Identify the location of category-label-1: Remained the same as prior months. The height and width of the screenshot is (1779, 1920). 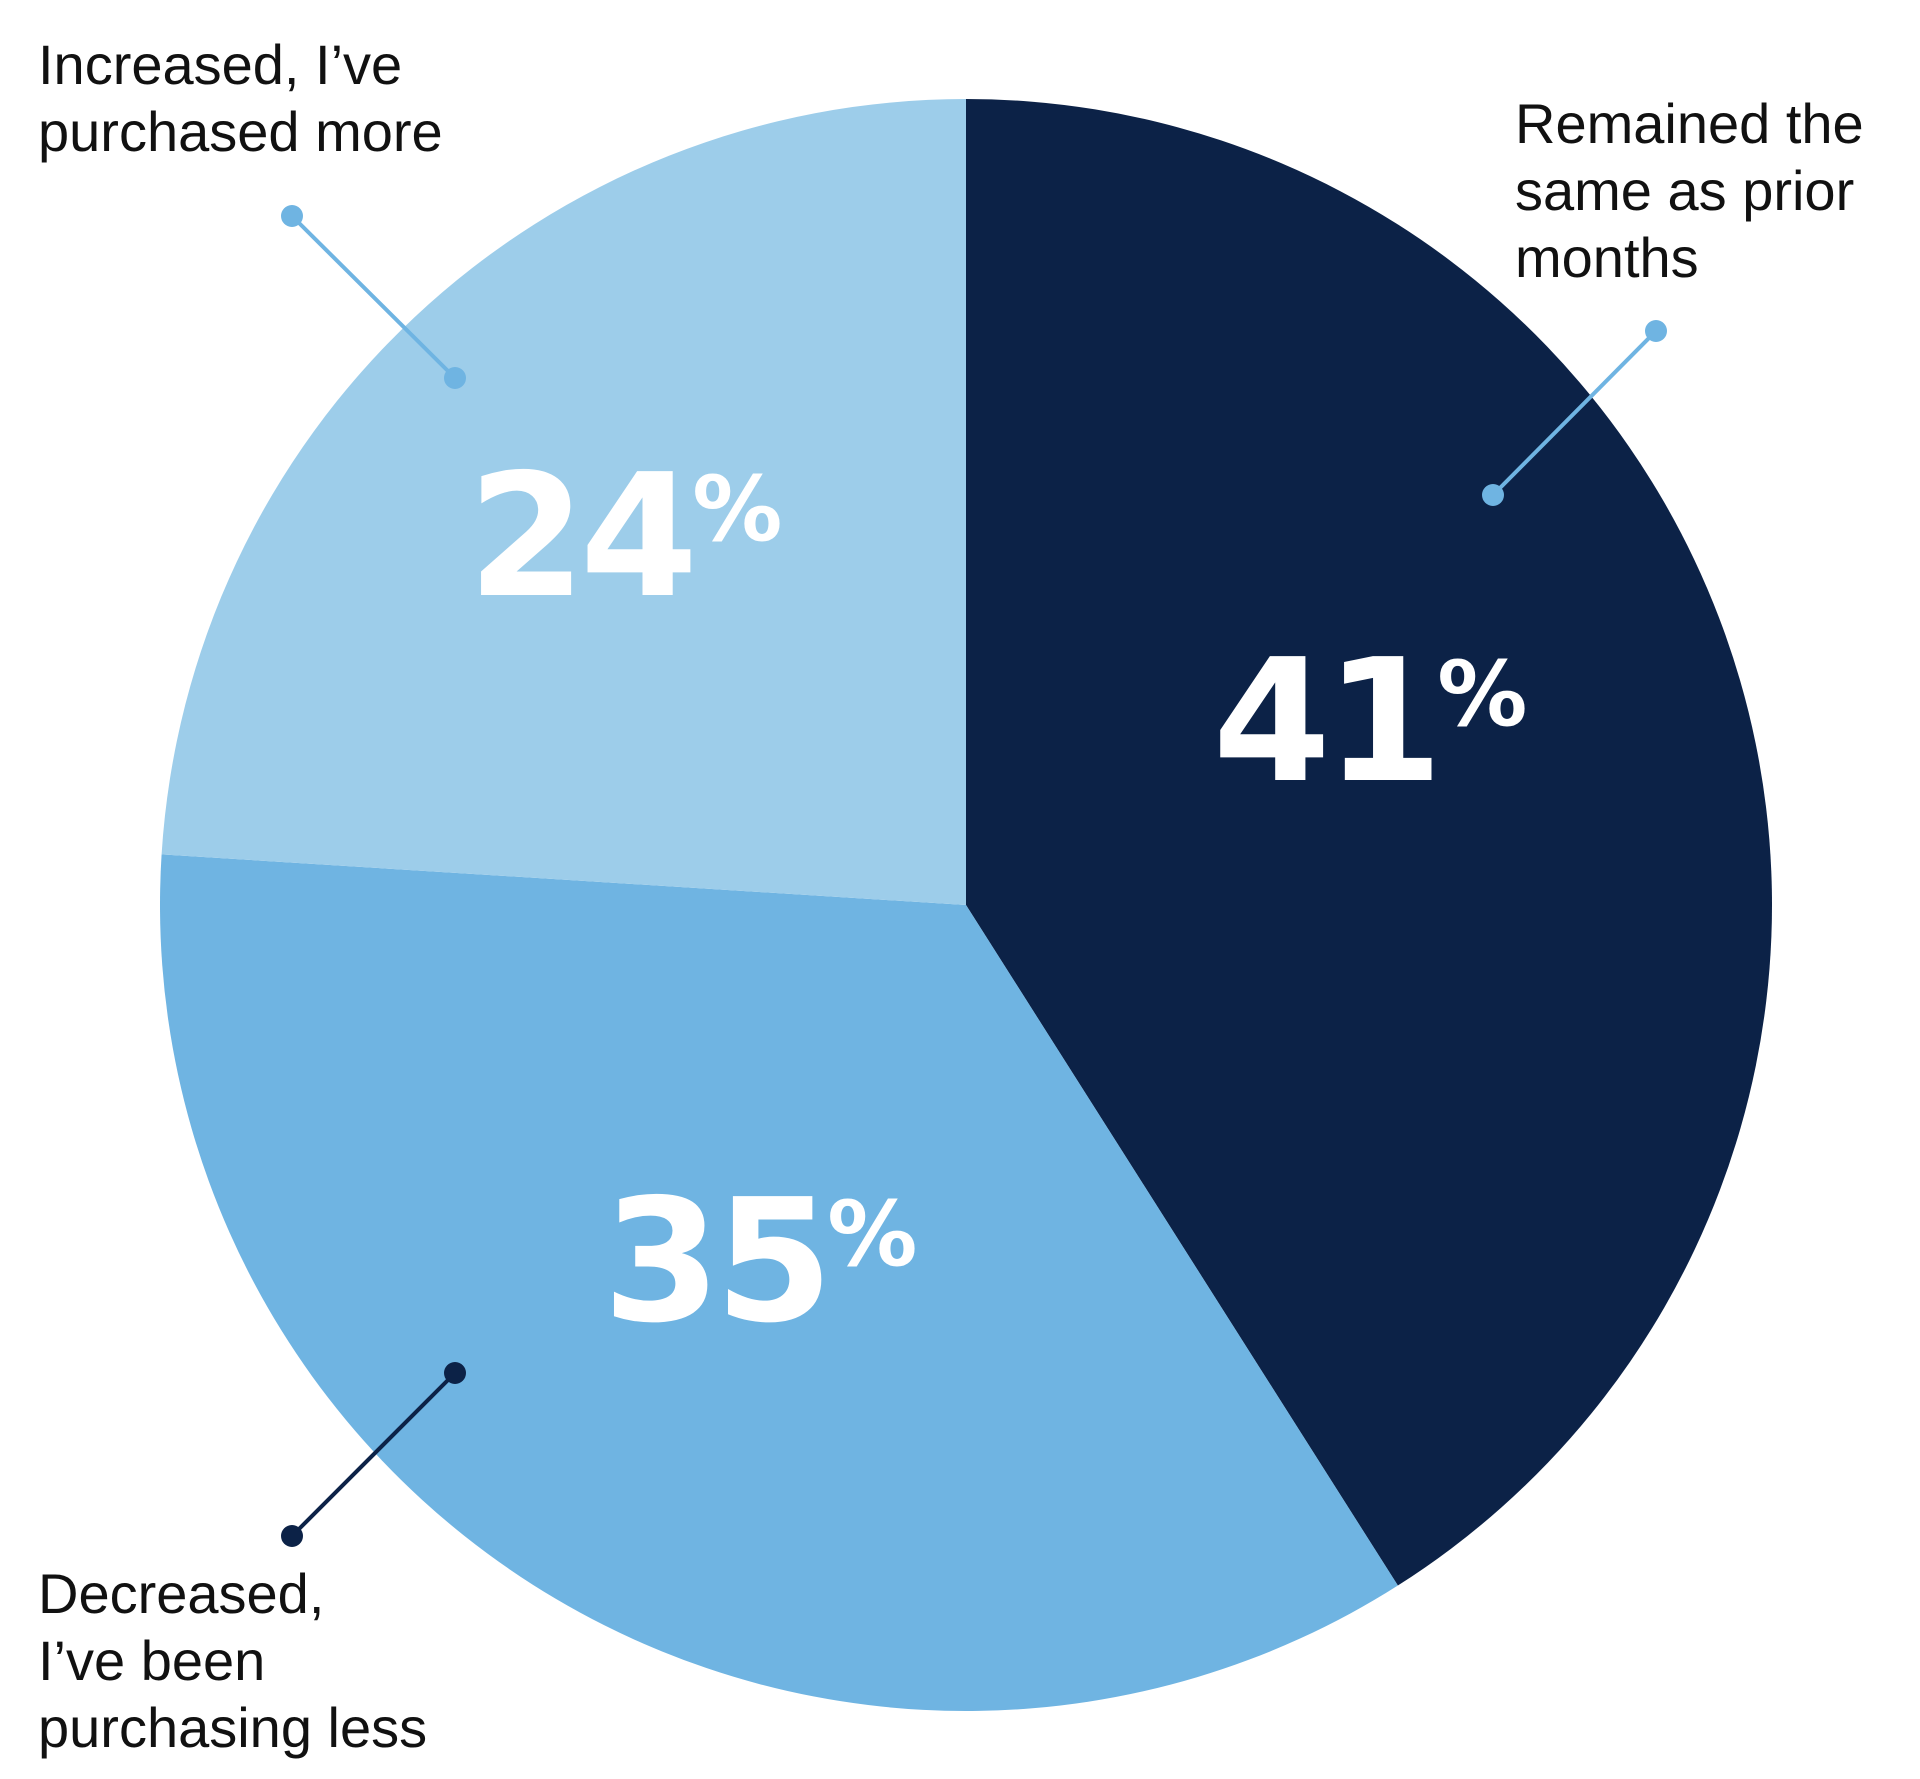
(1689, 190).